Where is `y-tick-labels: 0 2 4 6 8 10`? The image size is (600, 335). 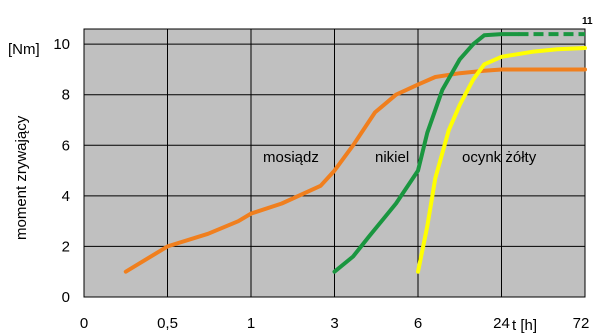
y-tick-labels: 0 2 4 6 8 10 is located at coordinates (61, 171).